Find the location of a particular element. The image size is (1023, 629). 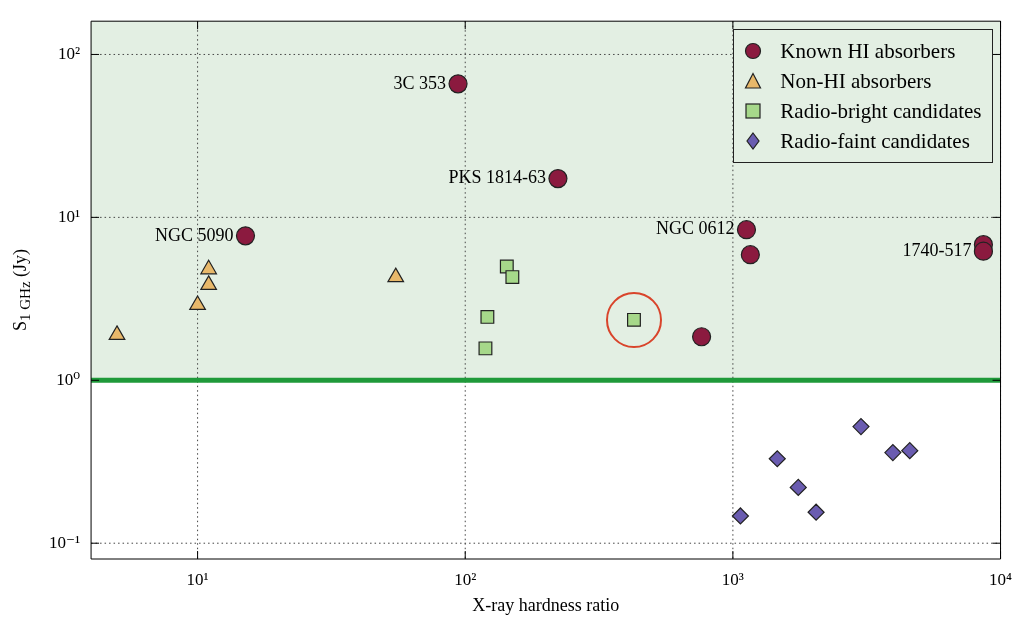

y-tick-label: 10¹ is located at coordinates (69, 216).